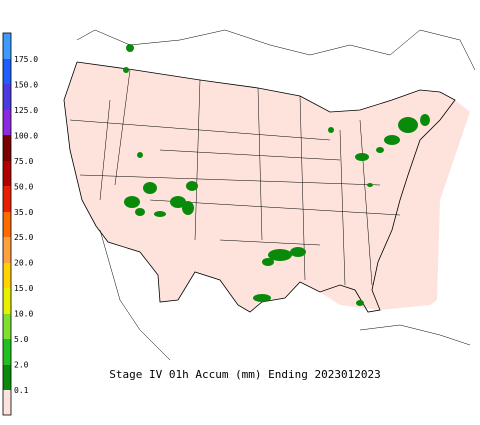  Describe the element at coordinates (21, 390) in the screenshot. I see `legend-label: 0.1` at that location.